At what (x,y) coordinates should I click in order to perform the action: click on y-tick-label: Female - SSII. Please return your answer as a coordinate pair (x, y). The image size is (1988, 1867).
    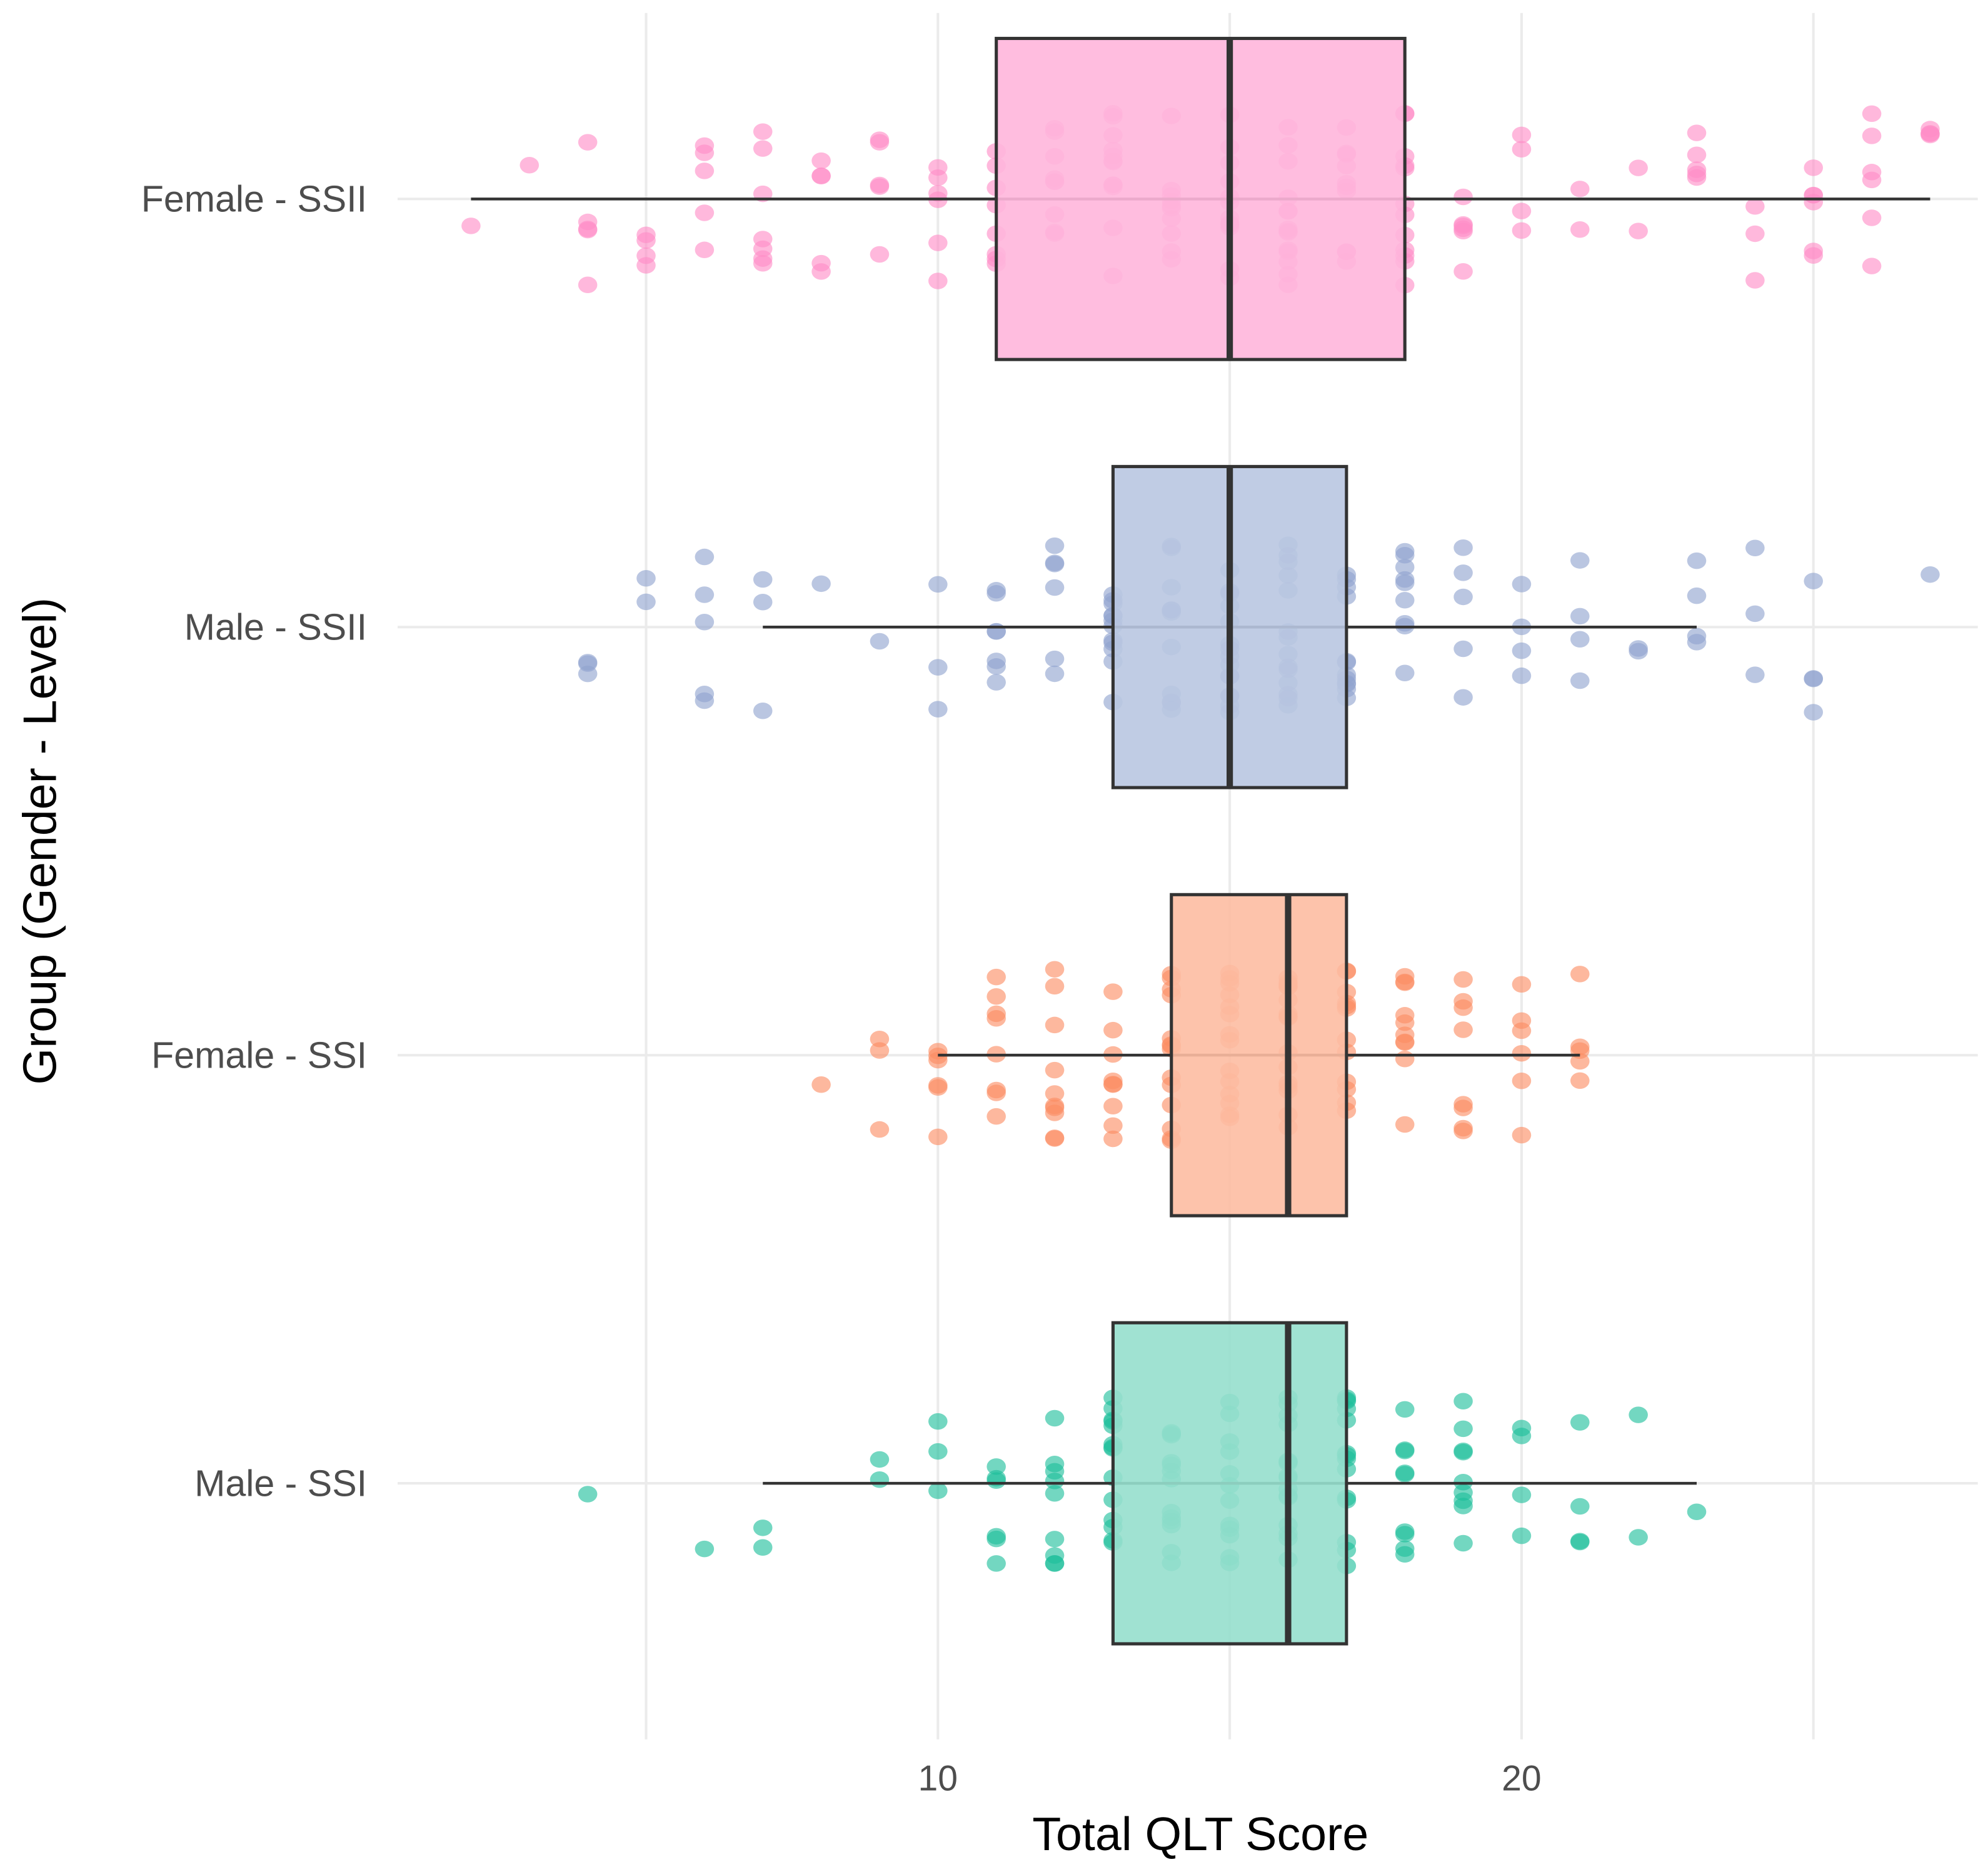
    Looking at the image, I should click on (254, 199).